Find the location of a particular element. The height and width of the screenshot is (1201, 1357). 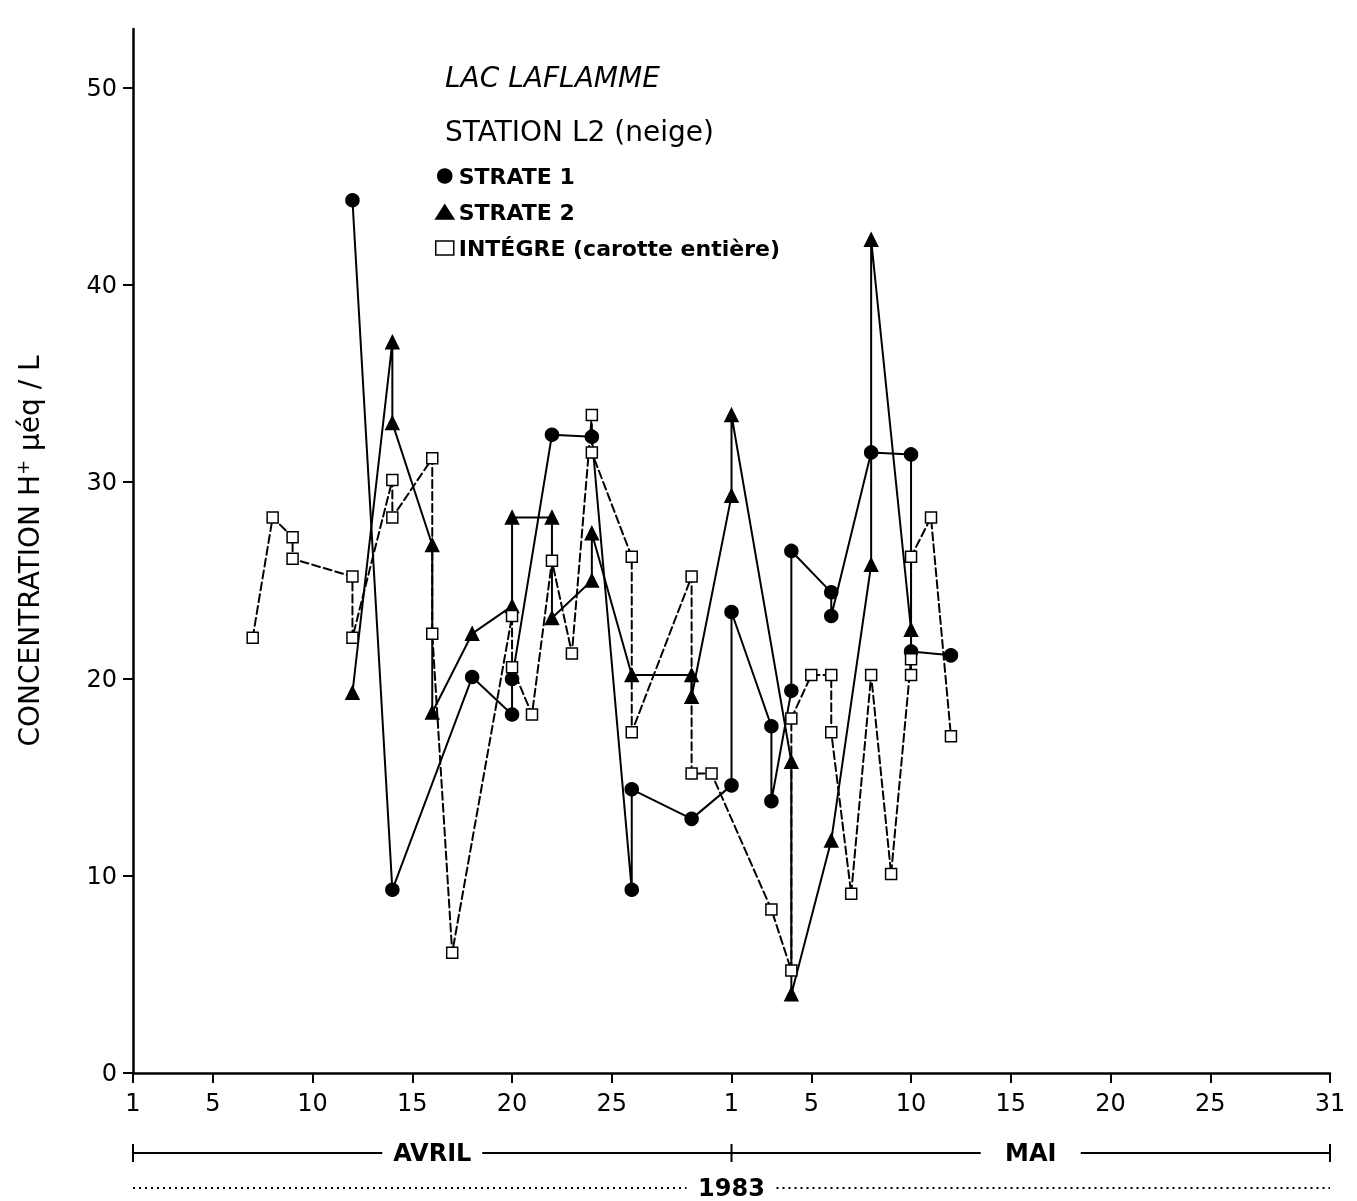

text: LAC LAFLAMME is located at coordinates (553, 77).